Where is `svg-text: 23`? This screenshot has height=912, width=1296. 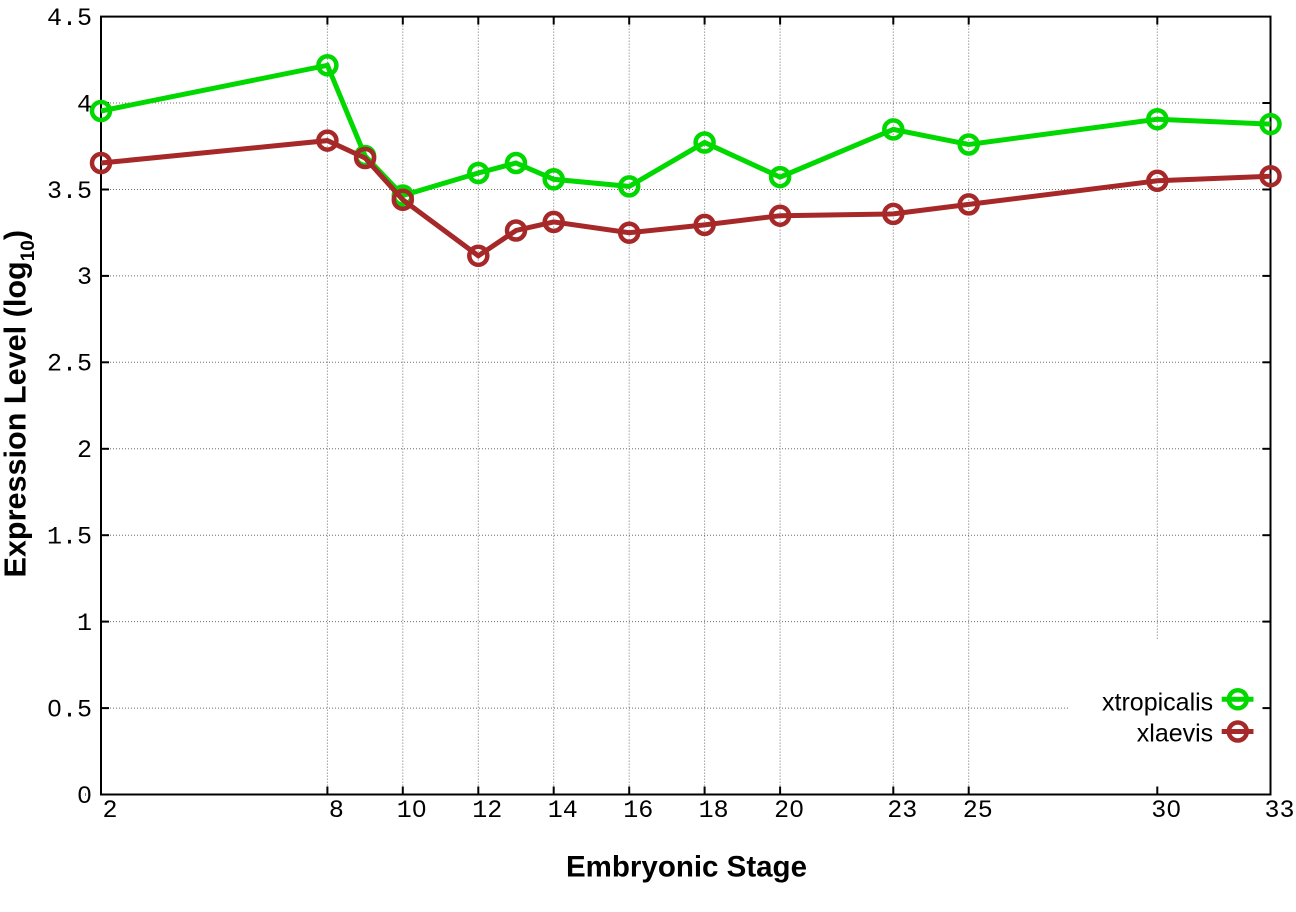
svg-text: 23 is located at coordinates (902, 810).